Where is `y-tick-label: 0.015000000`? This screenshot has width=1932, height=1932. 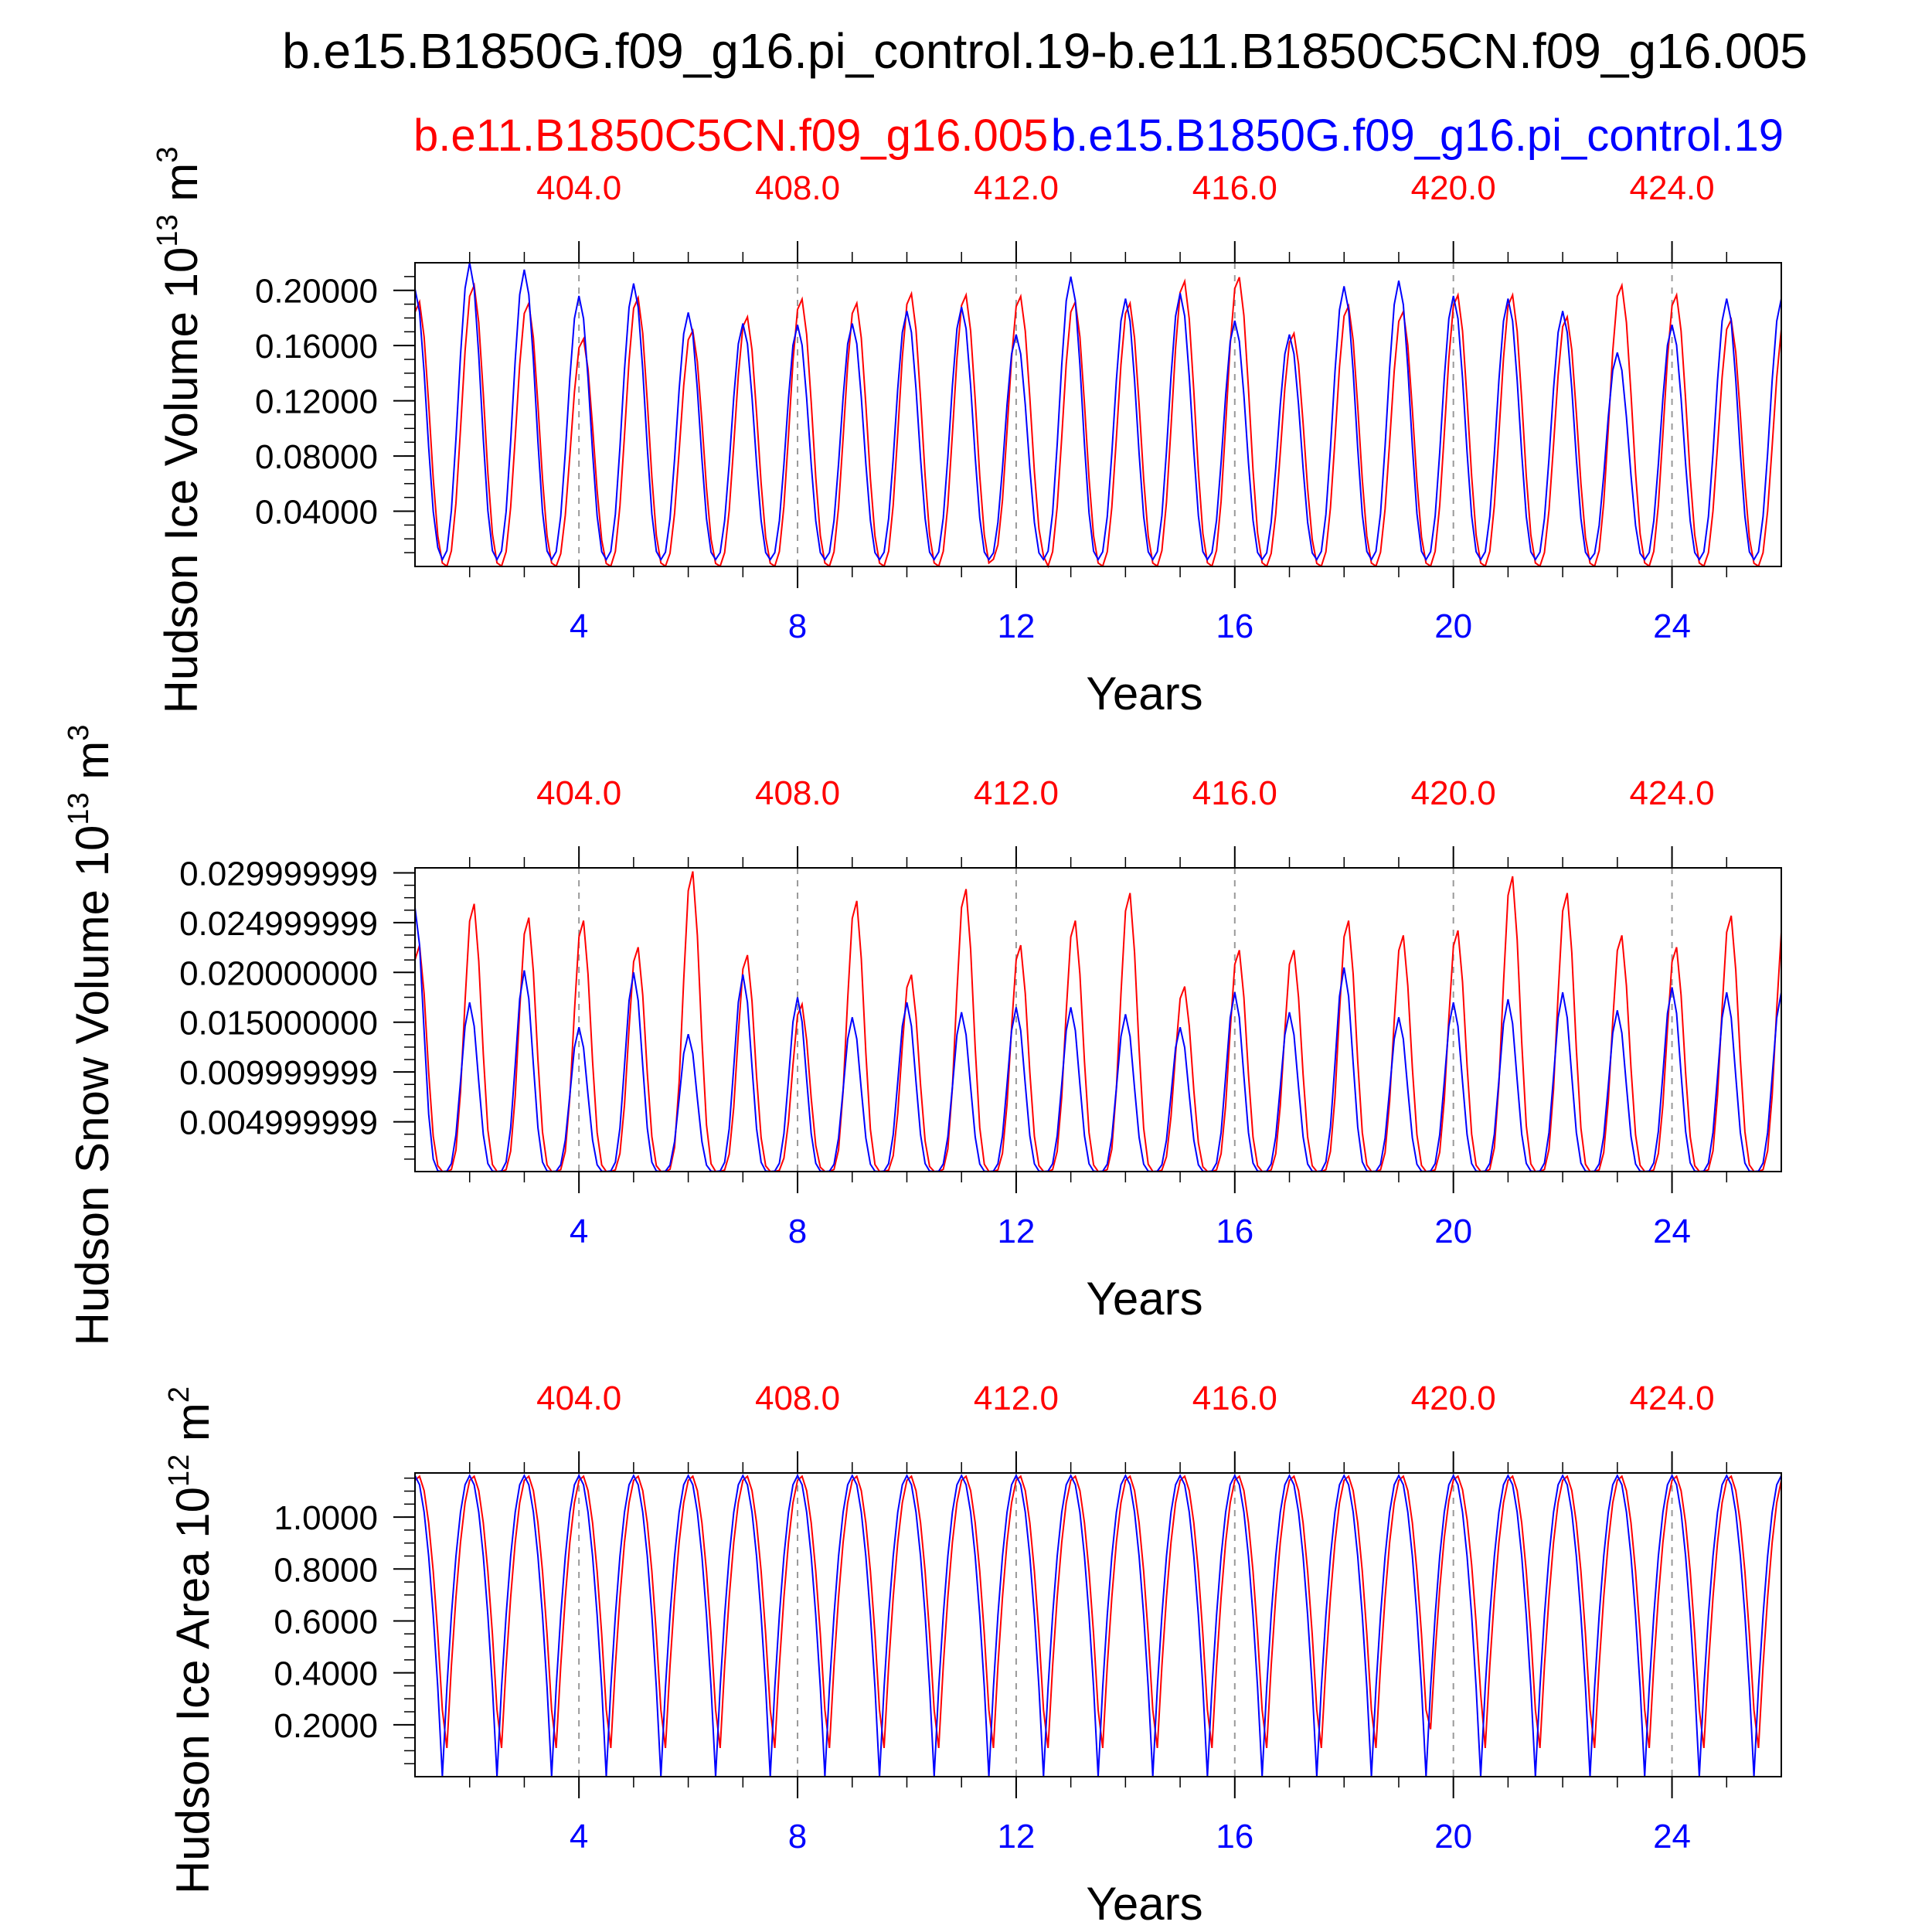
y-tick-label: 0.015000000 is located at coordinates (278, 1024).